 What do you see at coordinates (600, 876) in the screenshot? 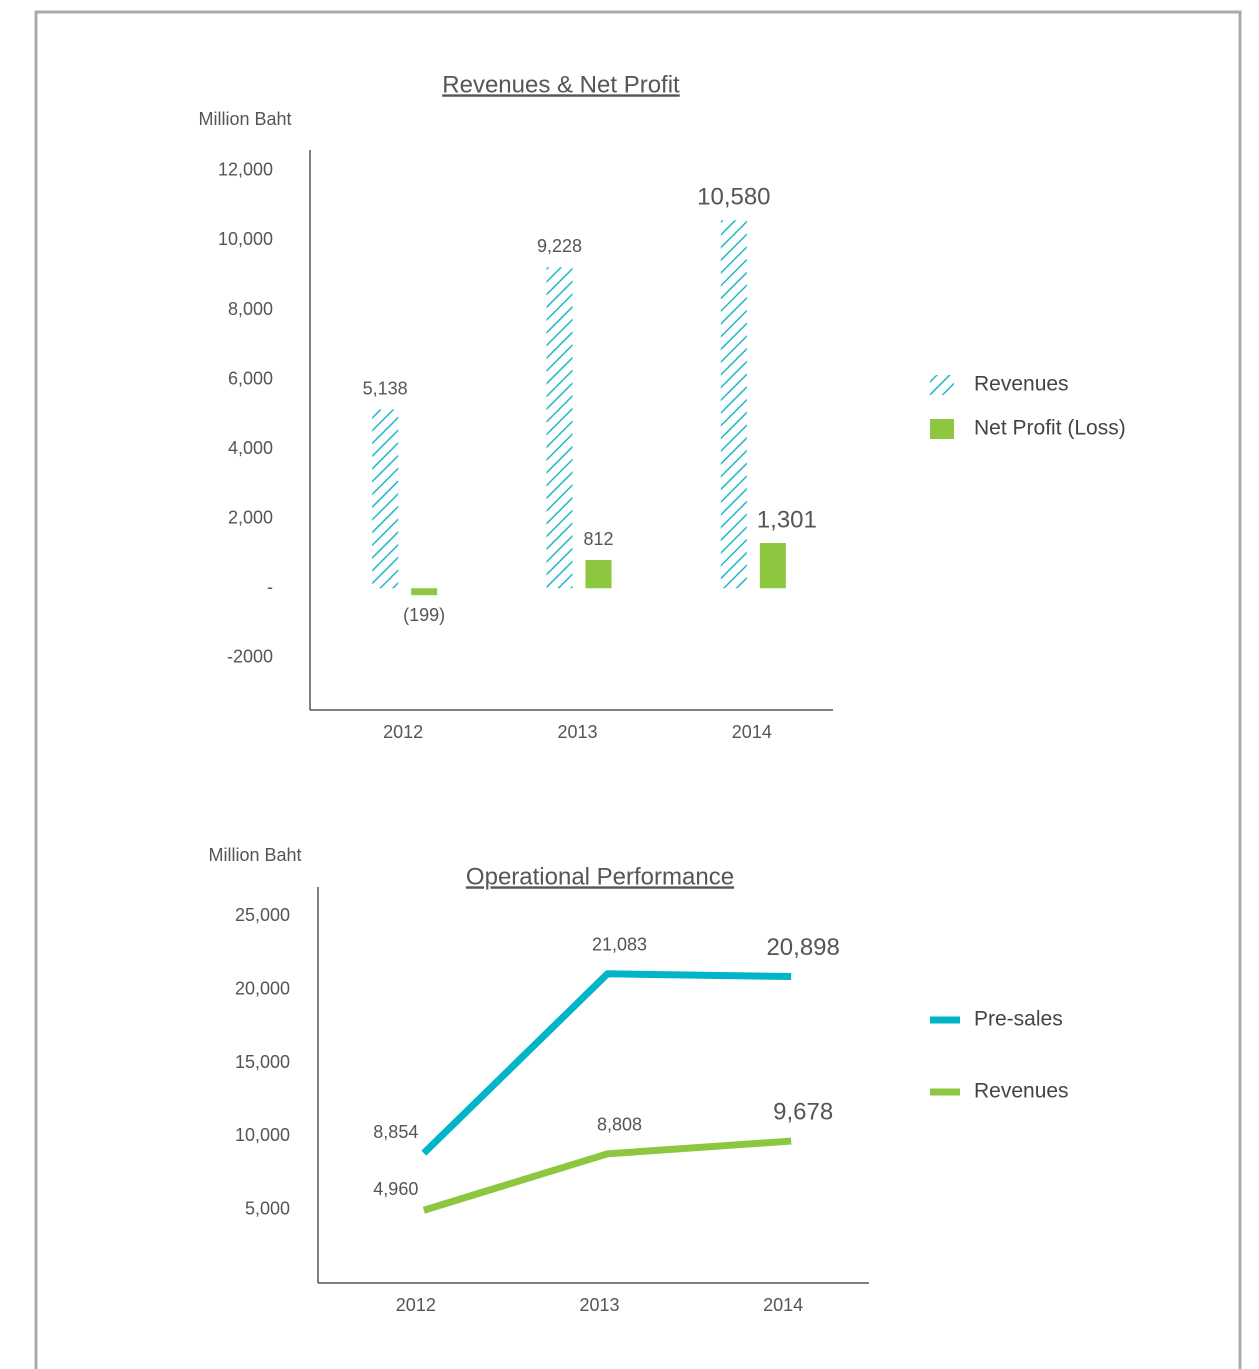
I see `chart-title: Operational Performance` at bounding box center [600, 876].